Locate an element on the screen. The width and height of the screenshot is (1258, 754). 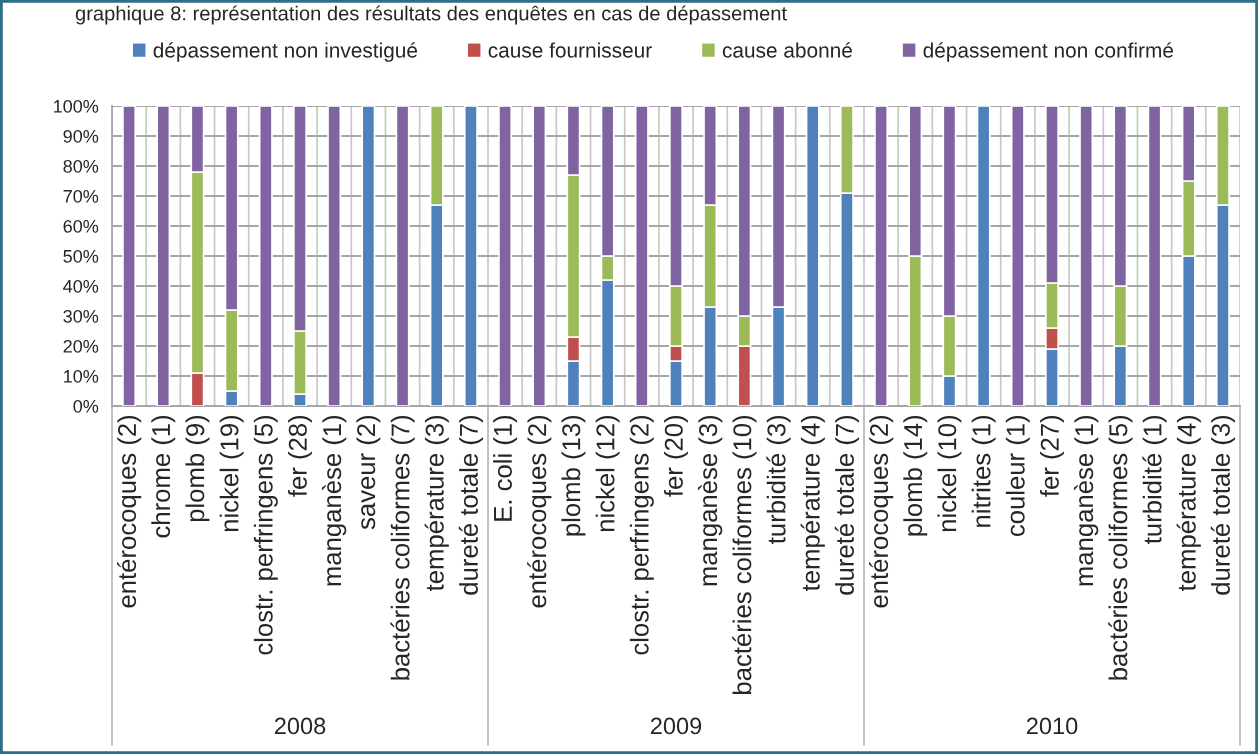
x-tick-label: plomb (14) is located at coordinates (915, 475).